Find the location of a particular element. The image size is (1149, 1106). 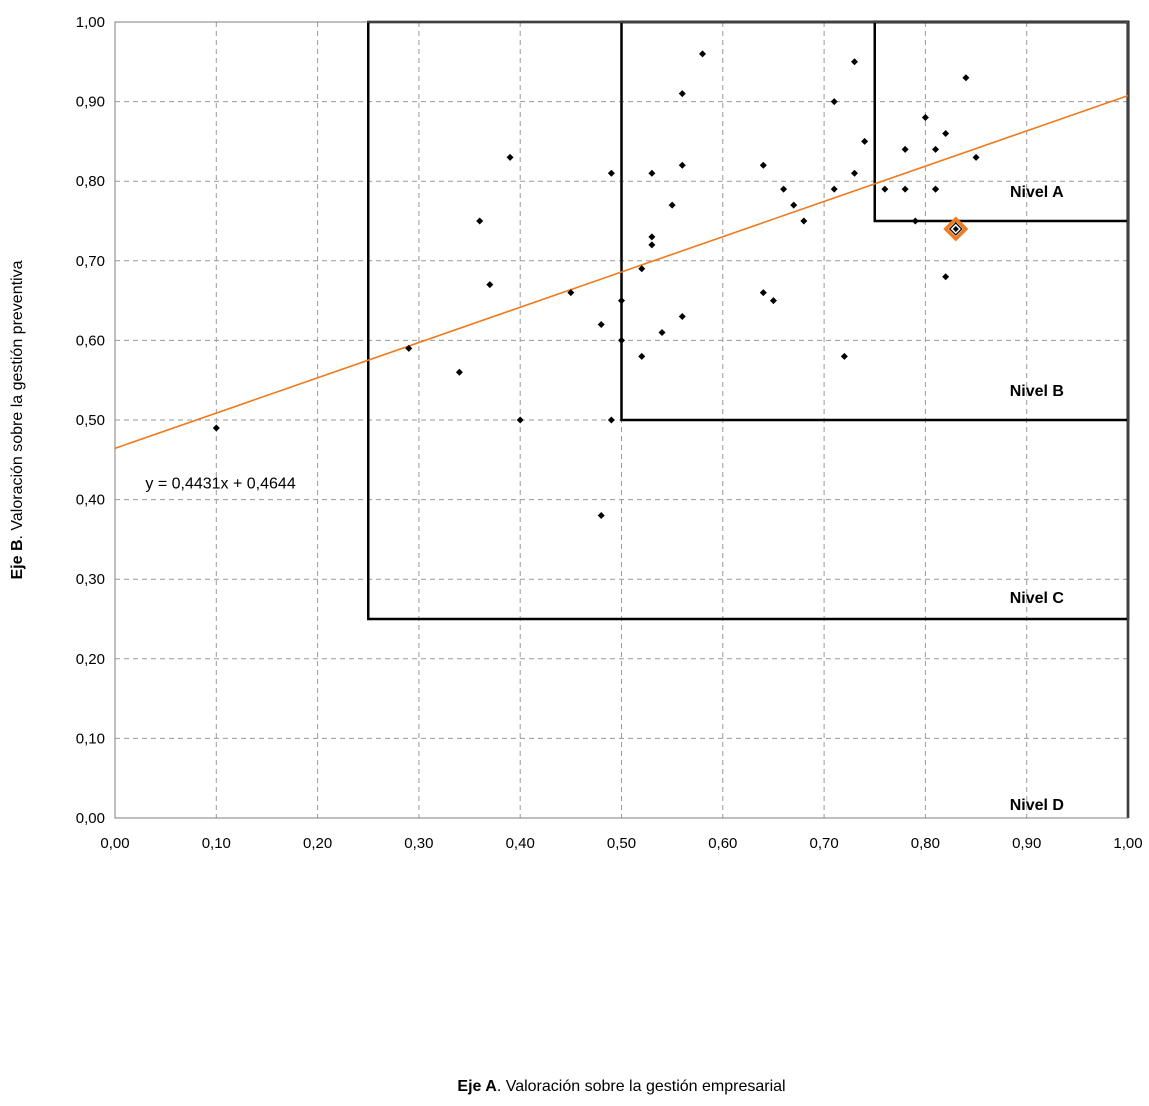

y-tick-label: 0,30 is located at coordinates (90, 579).